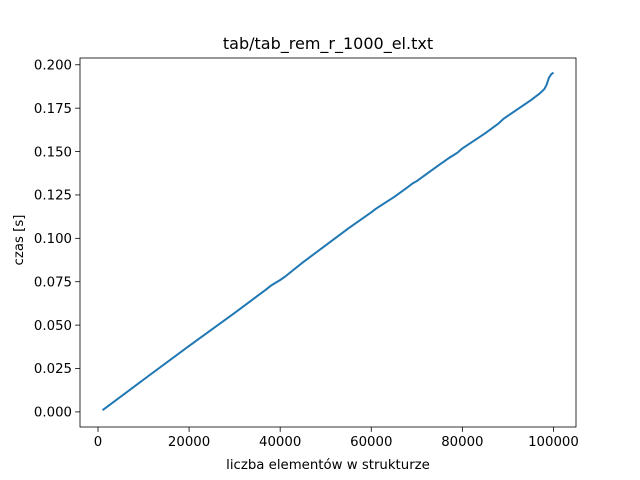 The height and width of the screenshot is (480, 640). I want to click on y-tick-label: 0.100, so click(53, 239).